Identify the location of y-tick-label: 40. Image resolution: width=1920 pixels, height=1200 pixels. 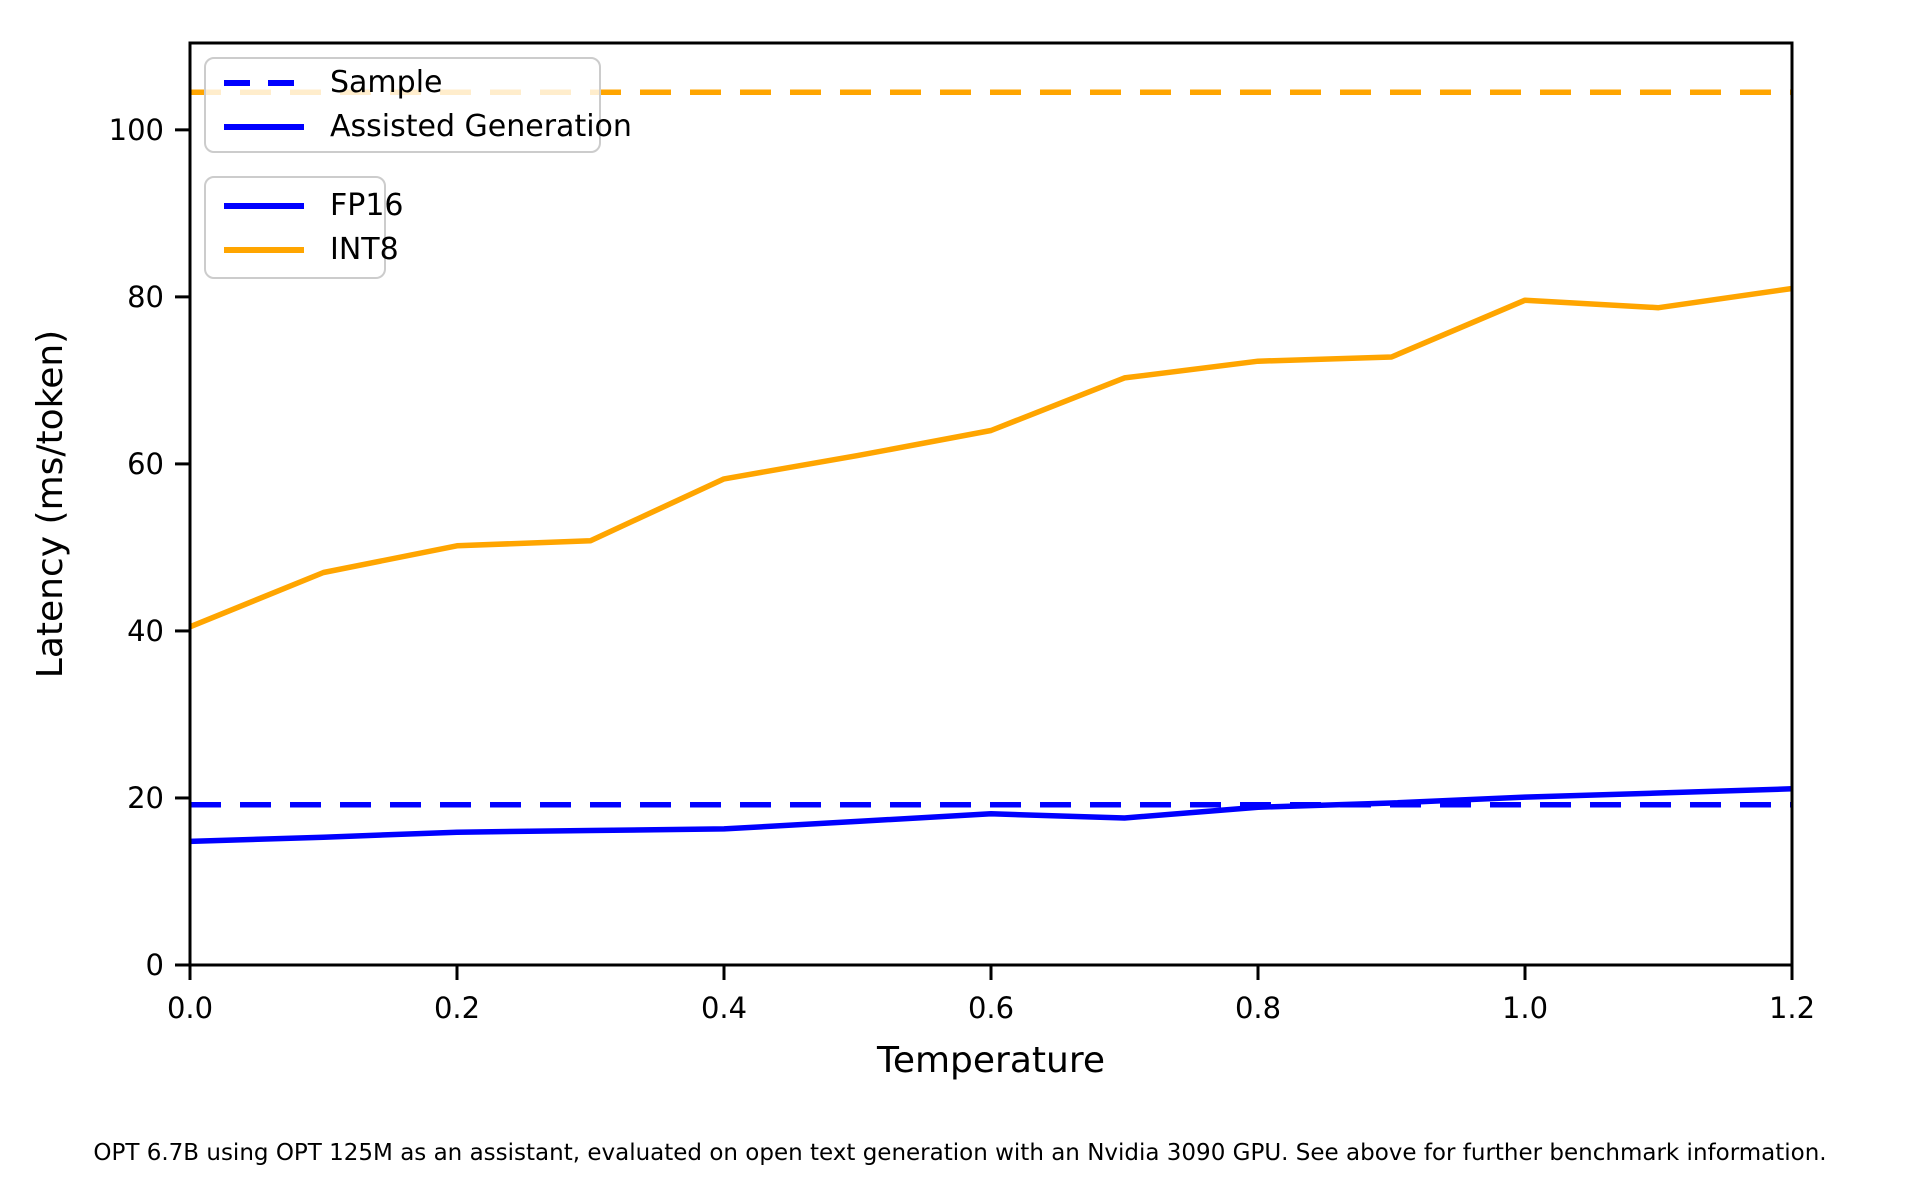
(145, 631).